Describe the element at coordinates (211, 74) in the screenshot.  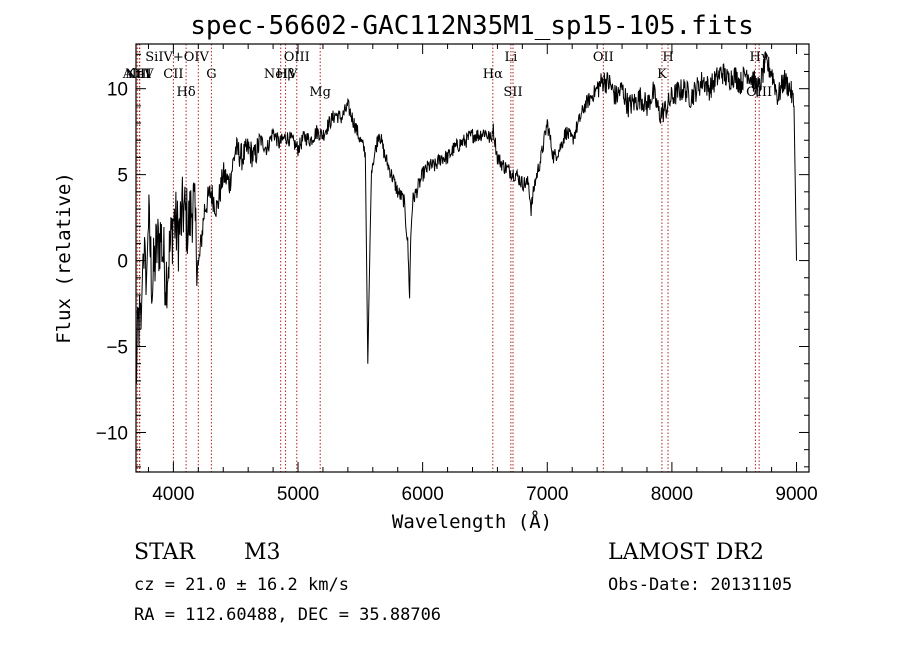
I see `marker-label-6: G` at that location.